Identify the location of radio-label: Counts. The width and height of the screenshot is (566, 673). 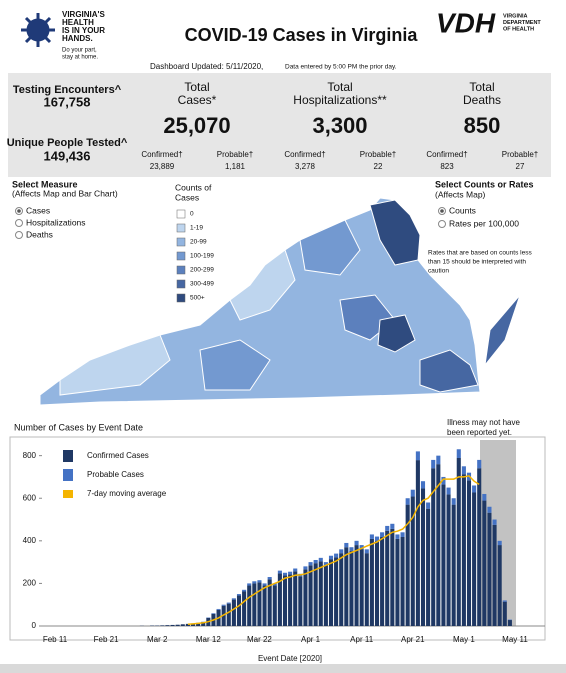
(462, 210).